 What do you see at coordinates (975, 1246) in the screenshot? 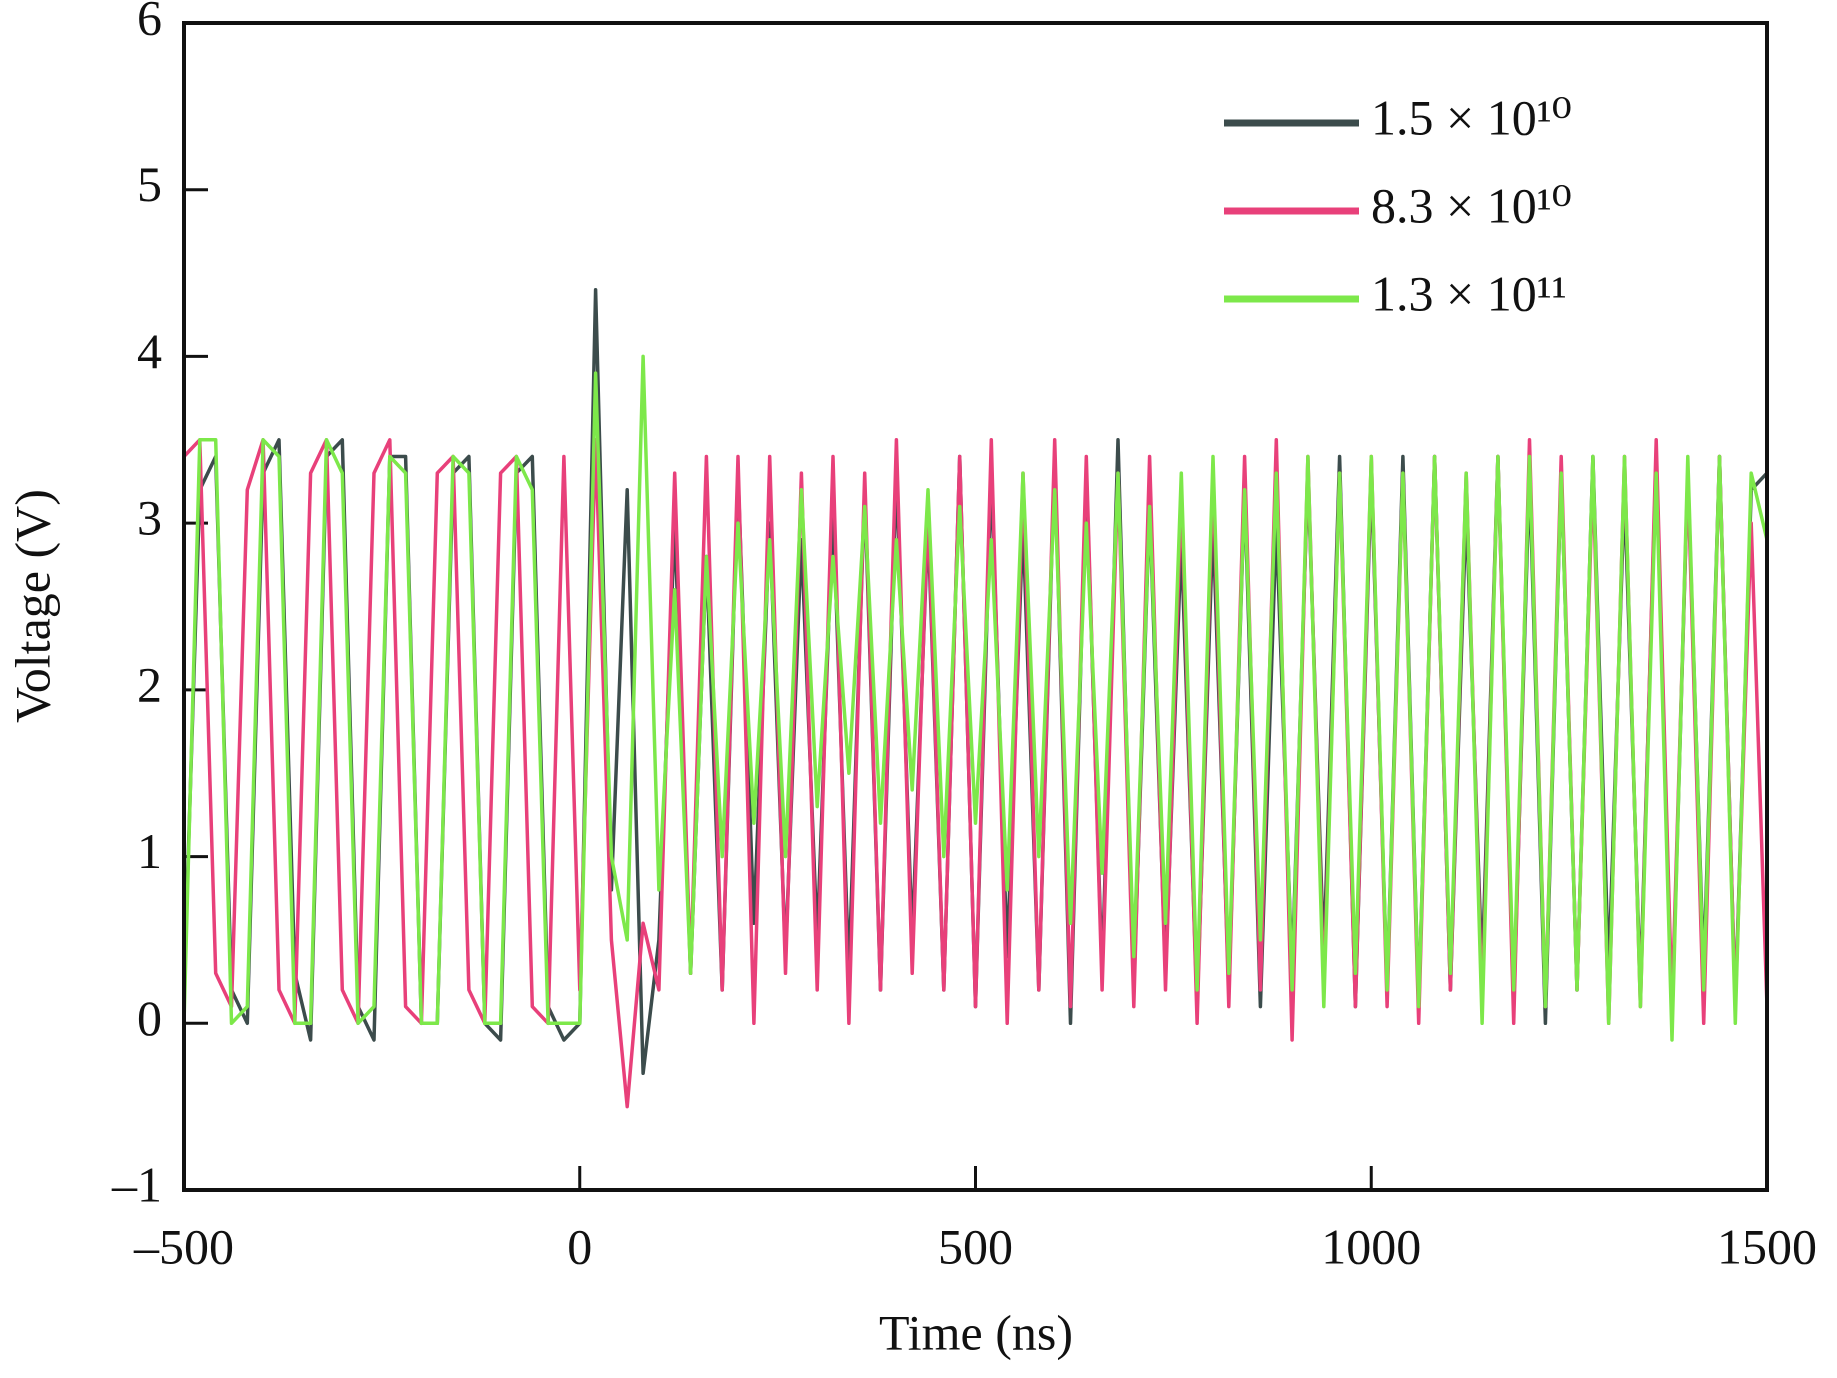
I see `x-tick-label: 500` at bounding box center [975, 1246].